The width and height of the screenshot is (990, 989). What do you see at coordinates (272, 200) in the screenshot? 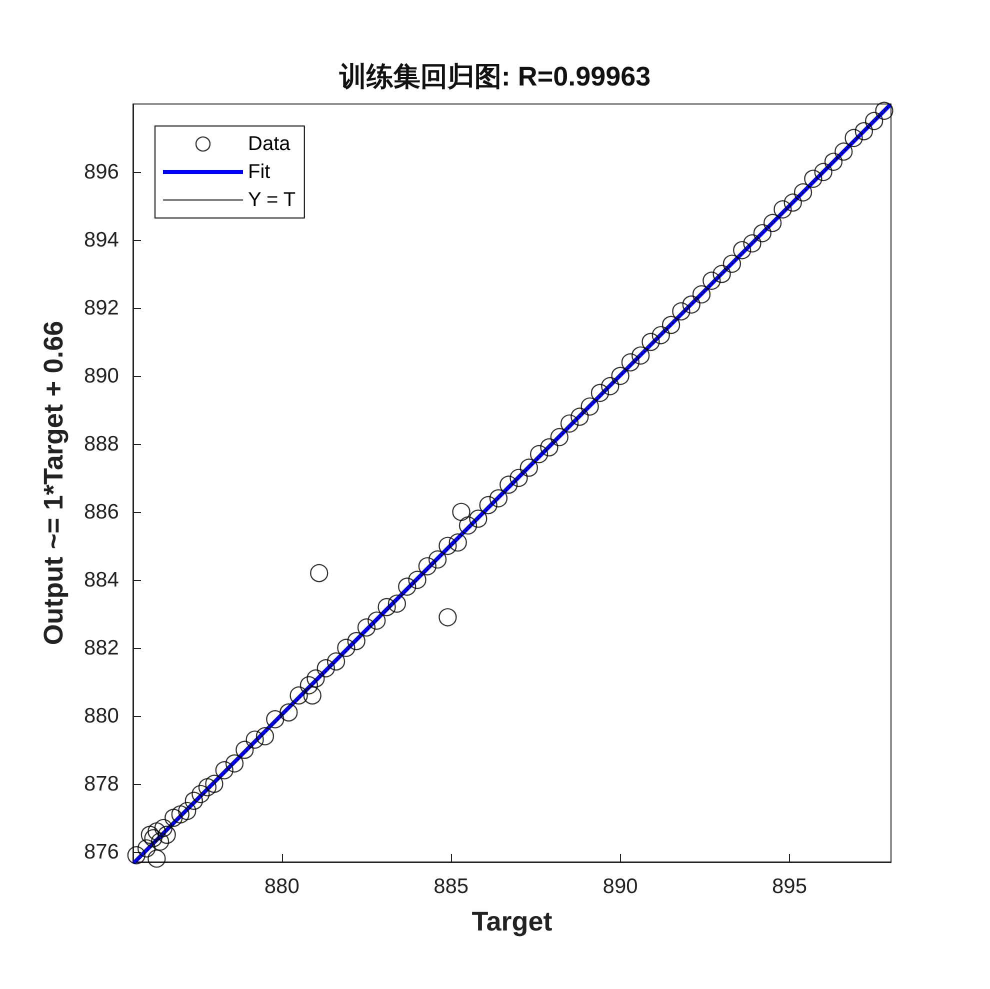
I see `legend-label: Y = T` at bounding box center [272, 200].